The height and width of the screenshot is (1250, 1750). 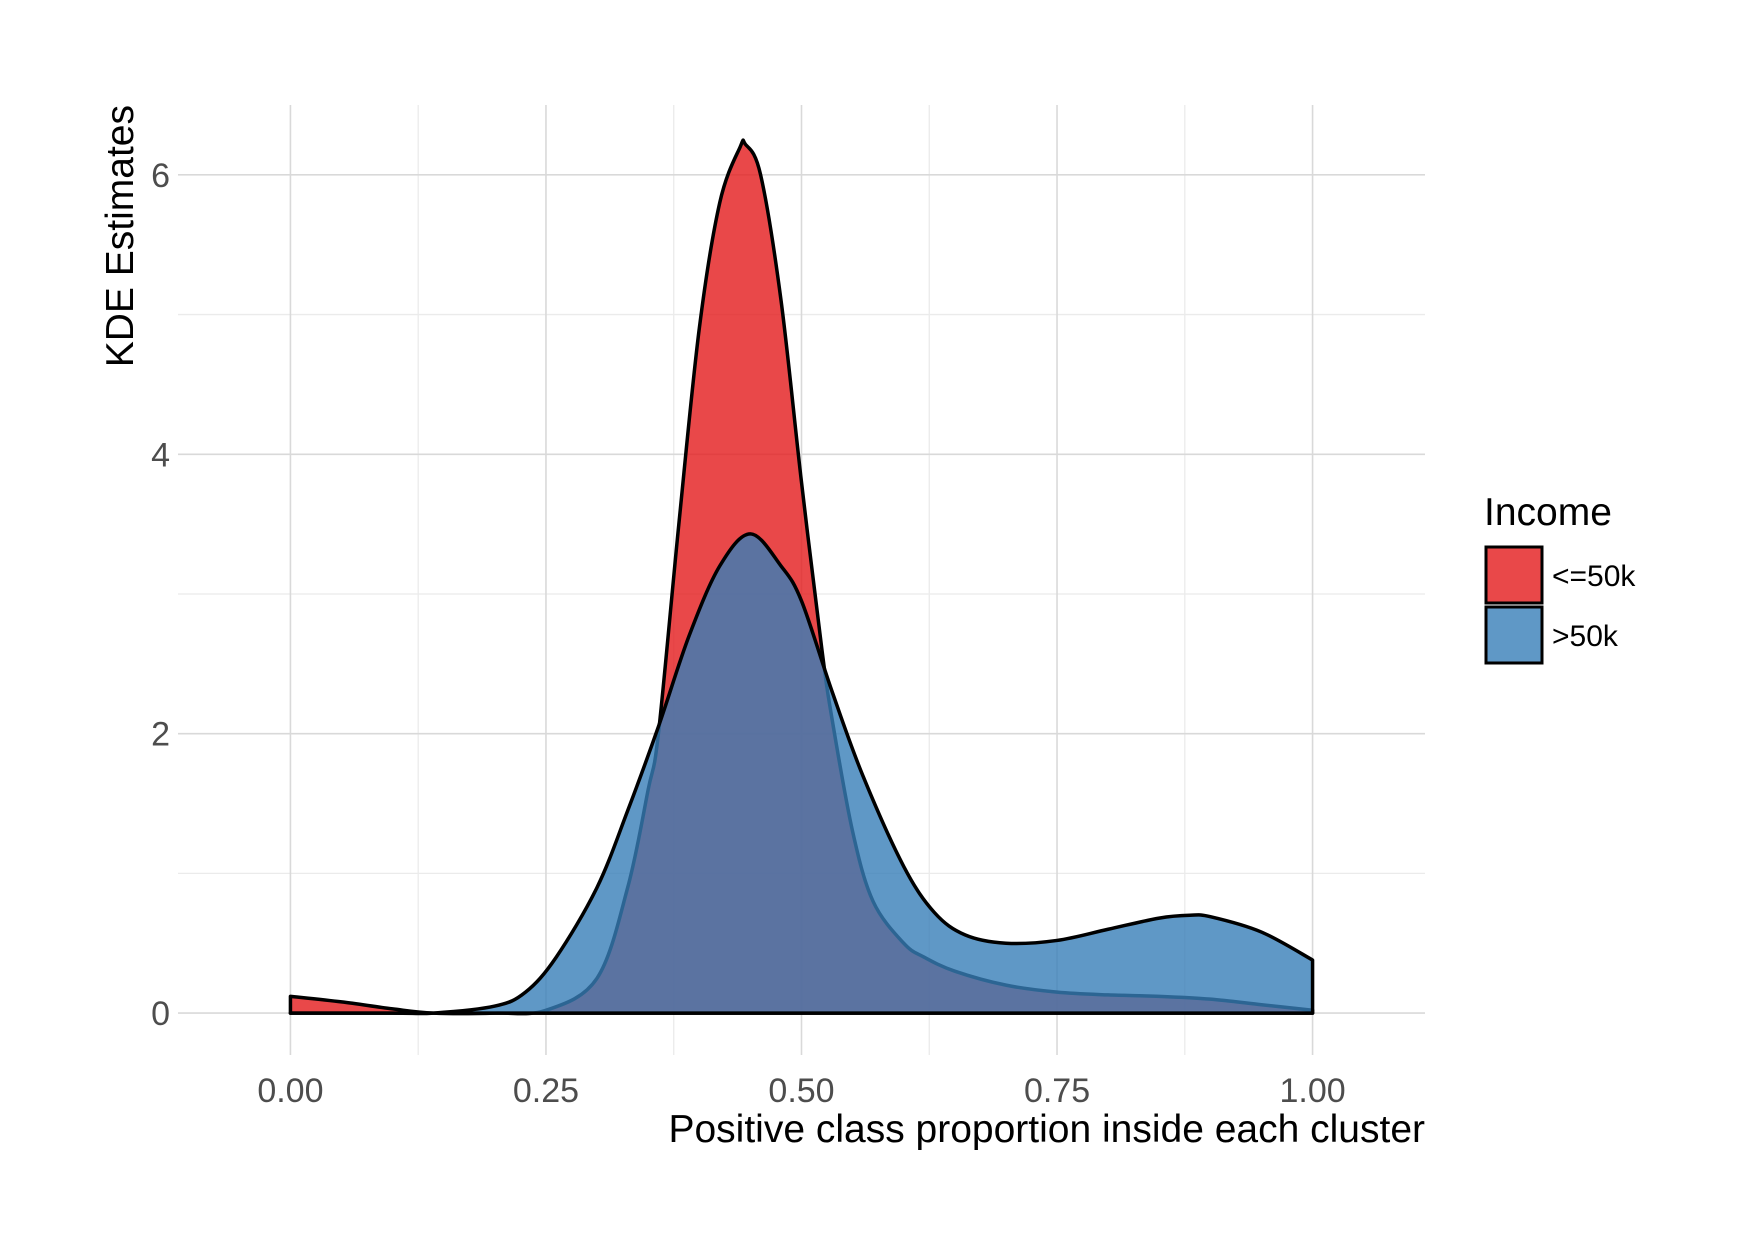 What do you see at coordinates (160, 455) in the screenshot?
I see `y-tick-label: 4` at bounding box center [160, 455].